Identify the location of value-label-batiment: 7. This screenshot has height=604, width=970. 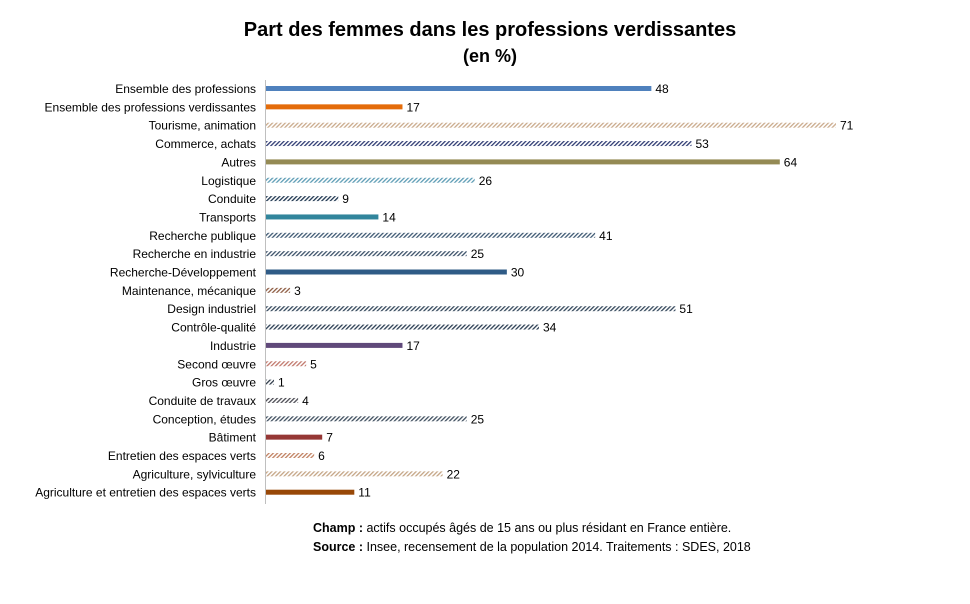
(329, 438).